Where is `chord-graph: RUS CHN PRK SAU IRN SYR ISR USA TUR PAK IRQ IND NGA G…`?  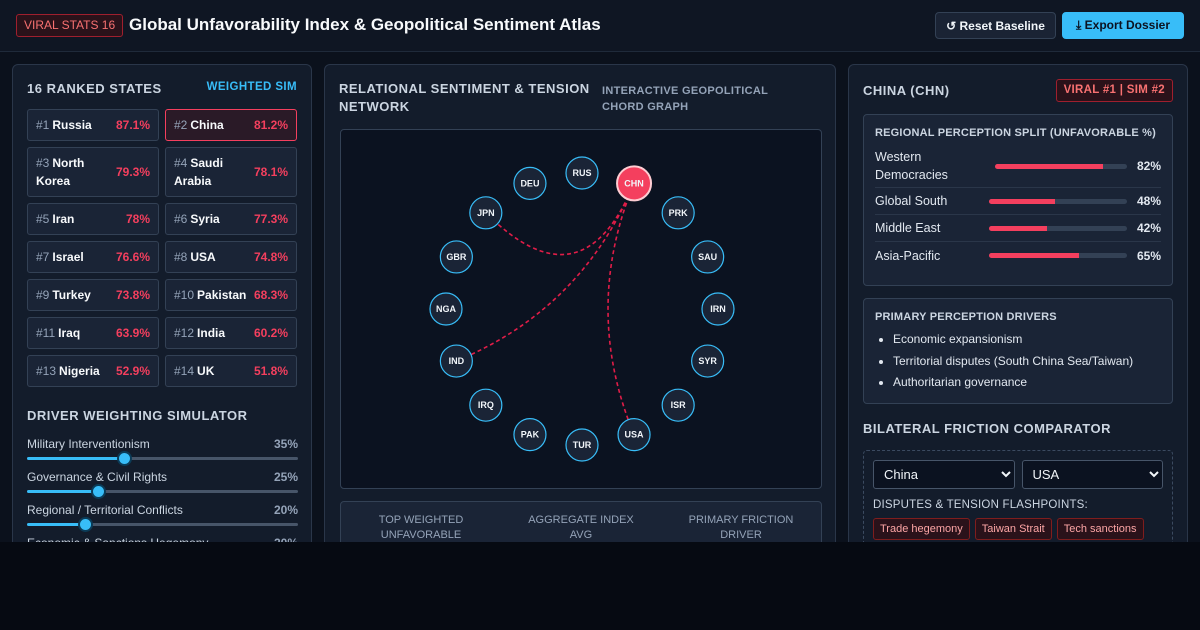
chord-graph: RUS CHN PRK SAU IRN SYR ISR USA TUR PAK IRQ IND NGA G… is located at coordinates (582, 309).